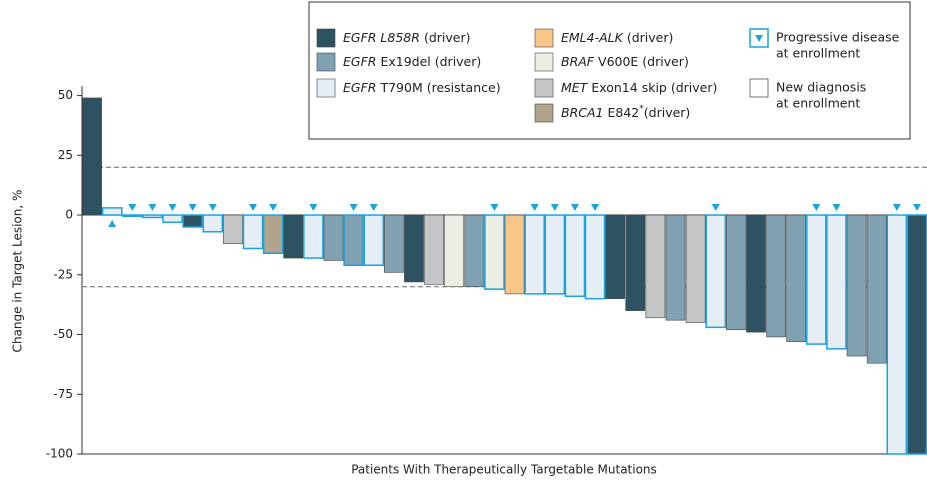  What do you see at coordinates (63, 394) in the screenshot?
I see `y-tick-label: -75` at bounding box center [63, 394].